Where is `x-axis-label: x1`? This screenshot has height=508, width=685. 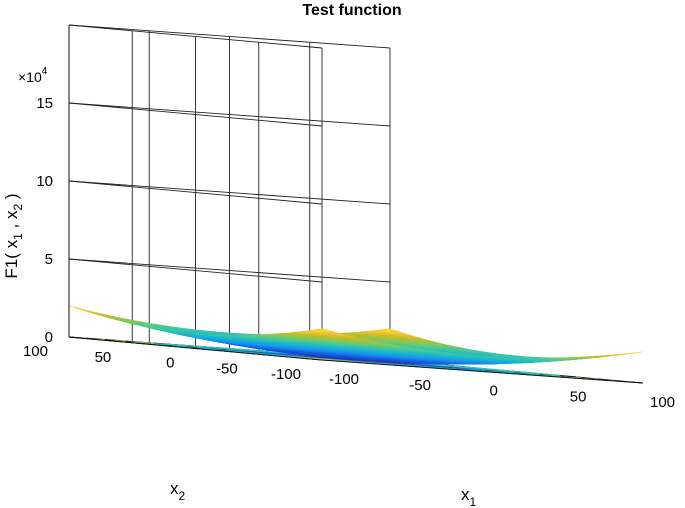 x-axis-label: x1 is located at coordinates (469, 496).